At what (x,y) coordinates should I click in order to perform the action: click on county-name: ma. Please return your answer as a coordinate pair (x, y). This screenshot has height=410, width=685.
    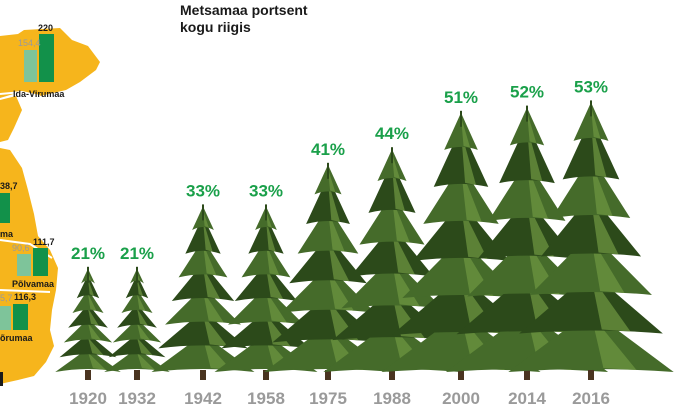
    Looking at the image, I should click on (7, 234).